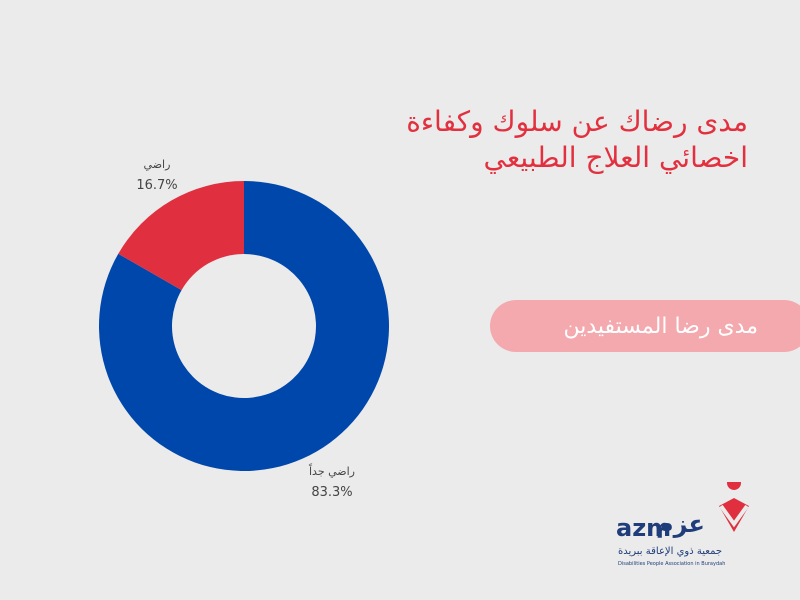 The height and width of the screenshot is (600, 800). I want to click on slice-category-label: راضي جداً, so click(332, 470).